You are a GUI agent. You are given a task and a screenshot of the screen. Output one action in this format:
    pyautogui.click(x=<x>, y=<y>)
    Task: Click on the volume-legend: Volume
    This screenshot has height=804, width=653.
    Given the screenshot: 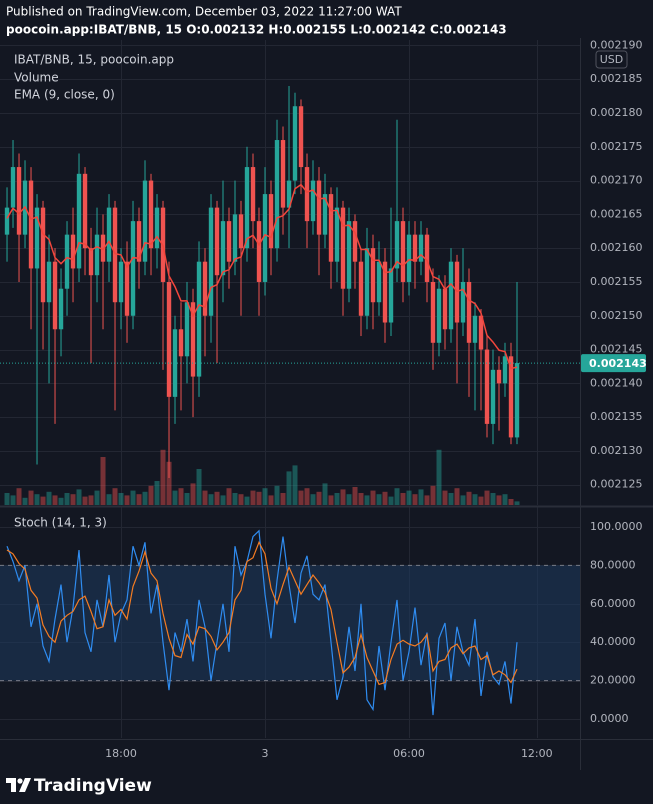 What is the action you would take?
    pyautogui.click(x=36, y=78)
    